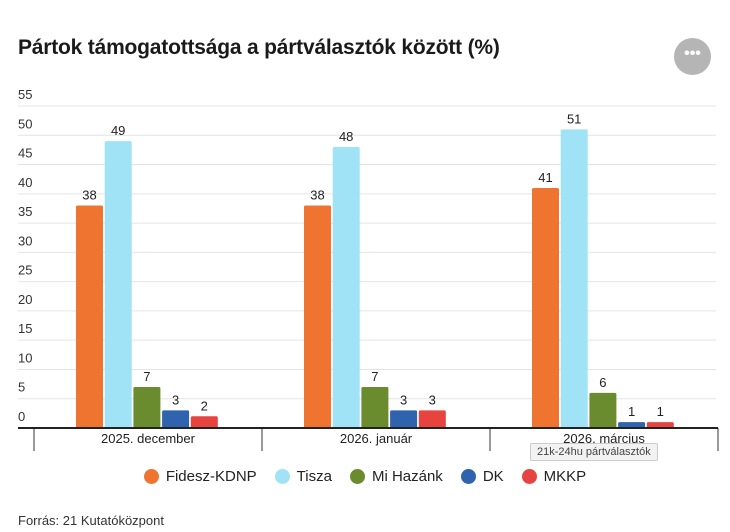  What do you see at coordinates (118, 130) in the screenshot?
I see `data-label: 49` at bounding box center [118, 130].